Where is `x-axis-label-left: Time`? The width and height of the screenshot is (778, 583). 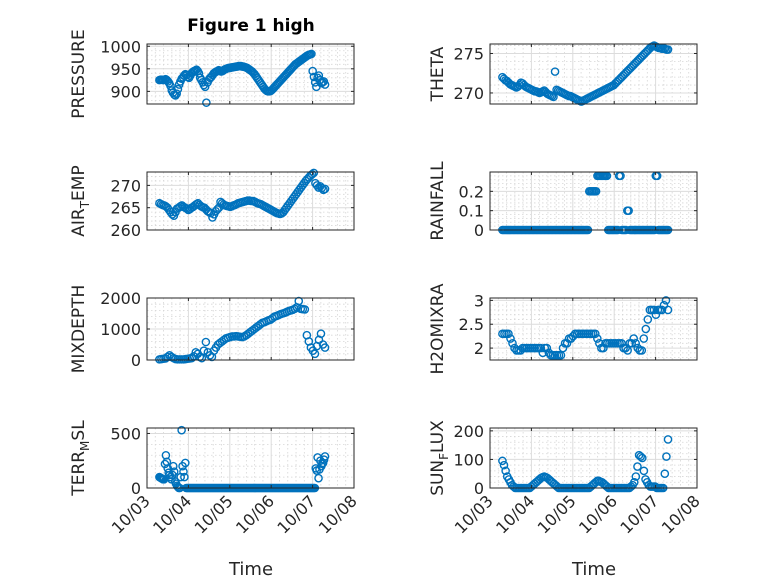
x-axis-label-left: Time is located at coordinates (250, 569).